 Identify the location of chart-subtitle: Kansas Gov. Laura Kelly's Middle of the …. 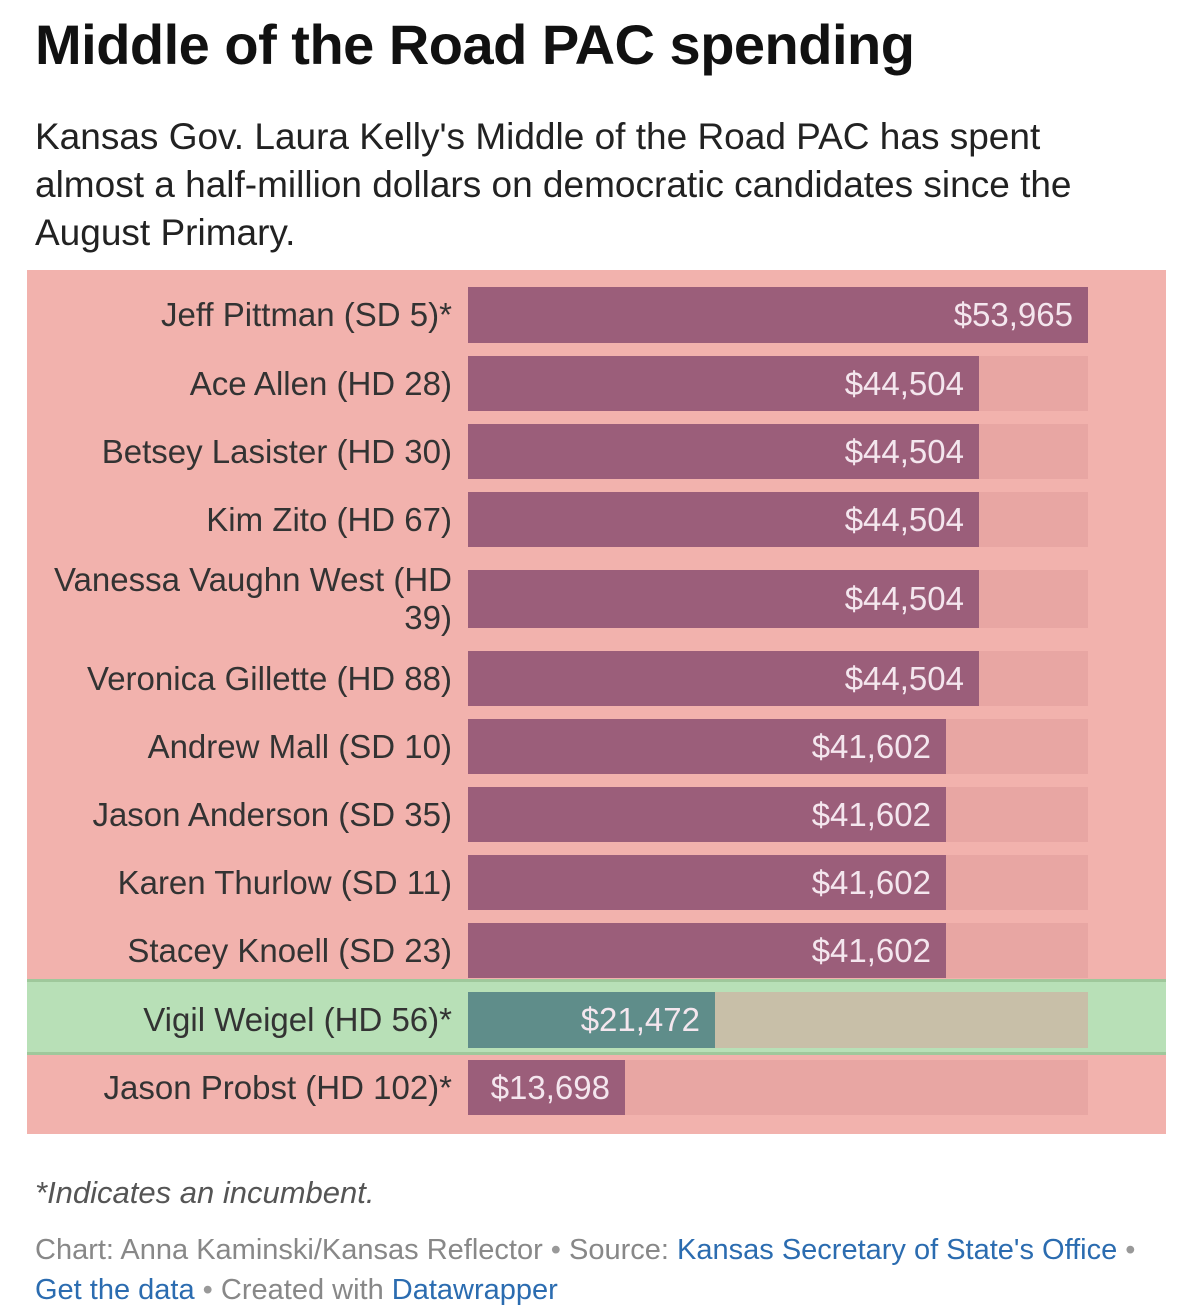
(553, 184).